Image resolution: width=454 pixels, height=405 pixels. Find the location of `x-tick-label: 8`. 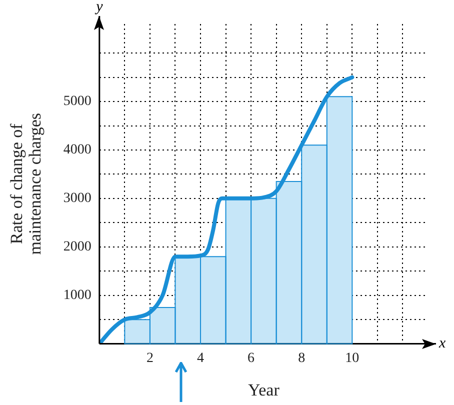

x-tick-label: 8 is located at coordinates (302, 358).